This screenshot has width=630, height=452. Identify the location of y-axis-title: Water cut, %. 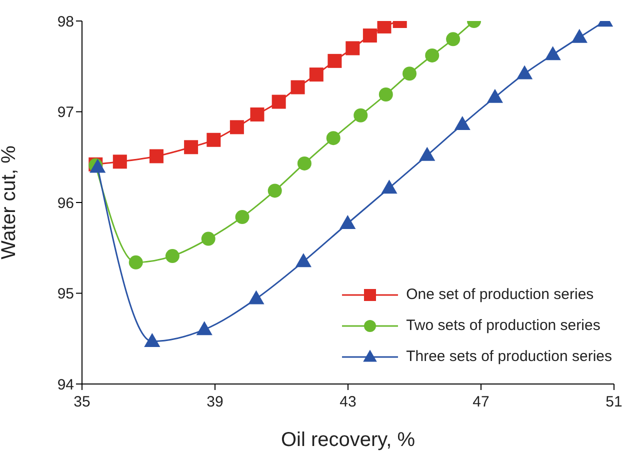
(10, 202).